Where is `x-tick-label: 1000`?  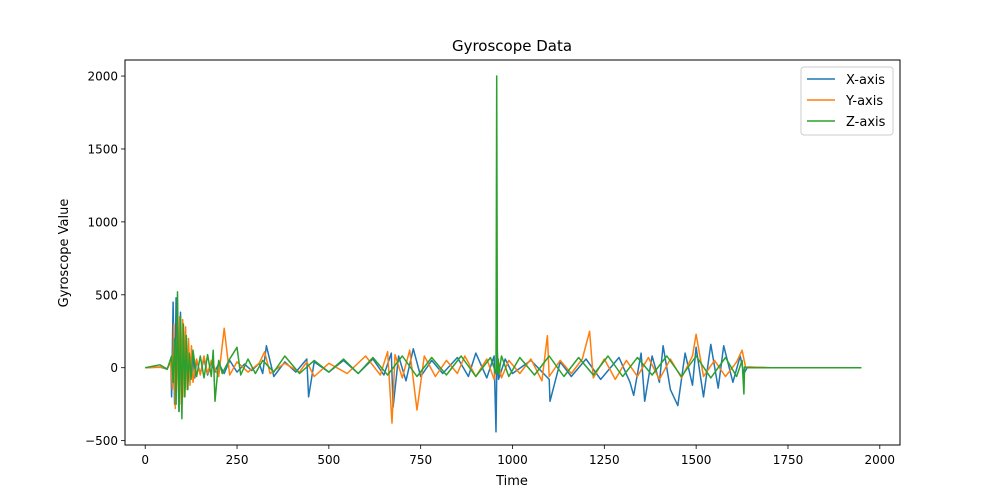 x-tick-label: 1000 is located at coordinates (512, 460).